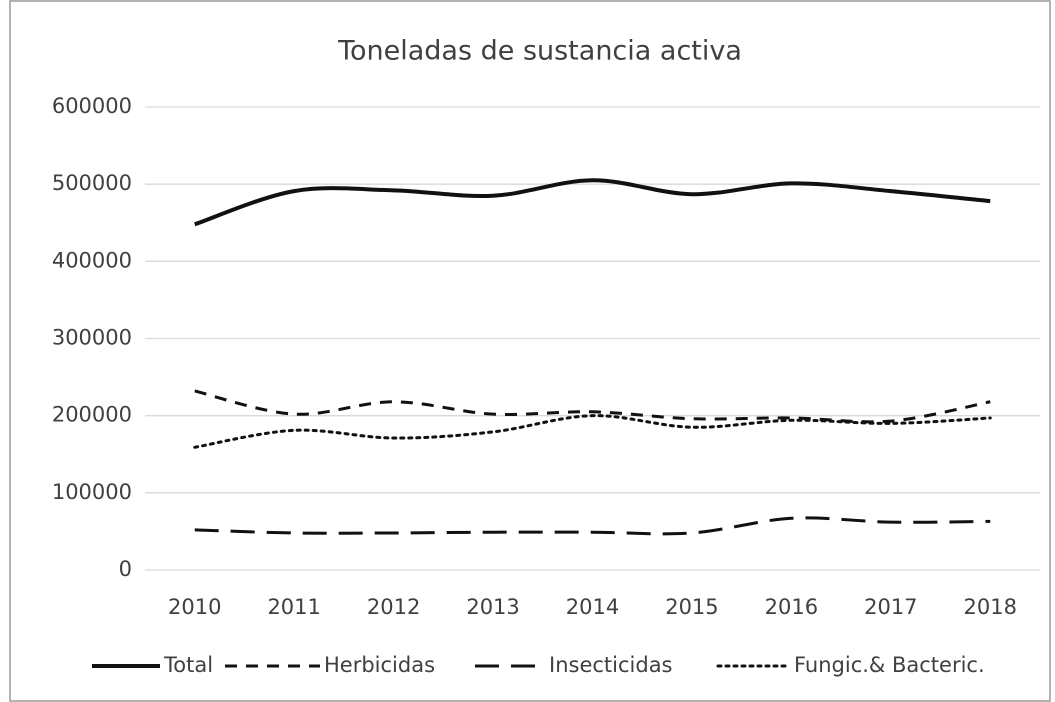 Image resolution: width=1055 pixels, height=702 pixels. I want to click on y-tick-label: 200000, so click(92, 415).